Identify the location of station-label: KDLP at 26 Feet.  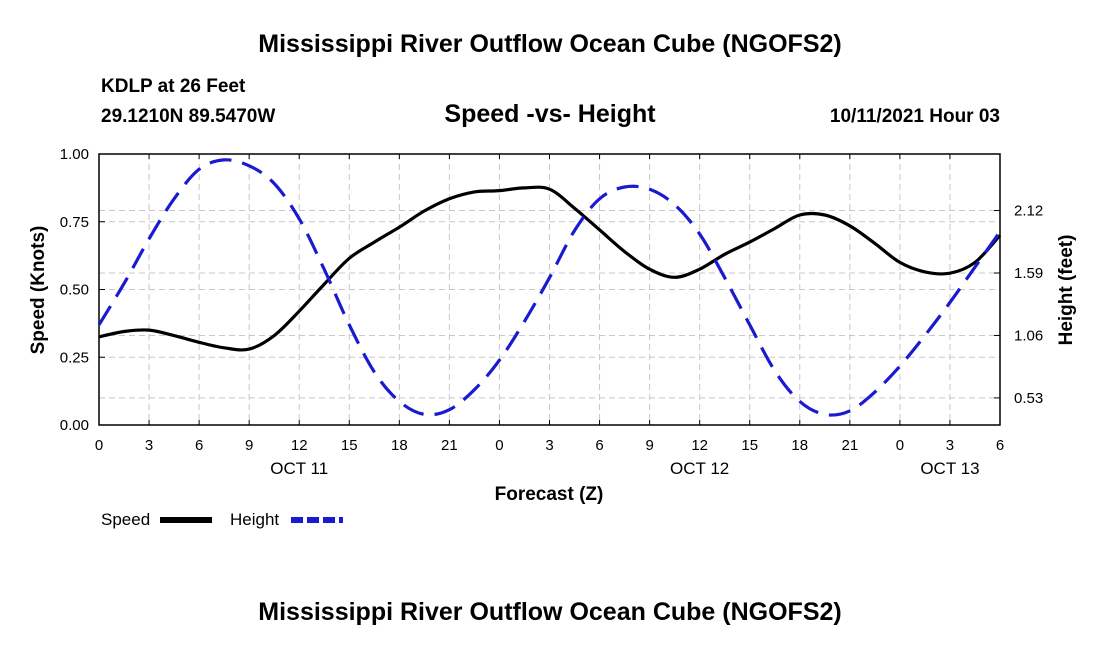
(173, 86).